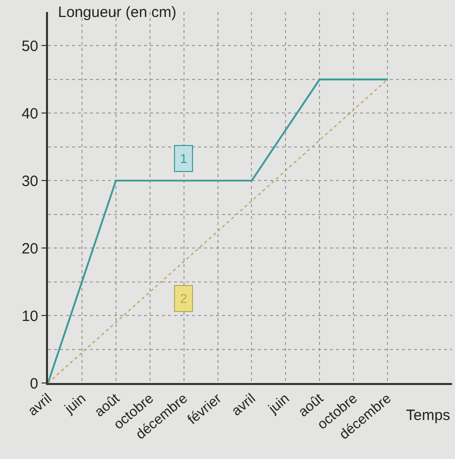 Image resolution: width=455 pixels, height=459 pixels. What do you see at coordinates (30, 181) in the screenshot?
I see `y-tick-label: 30` at bounding box center [30, 181].